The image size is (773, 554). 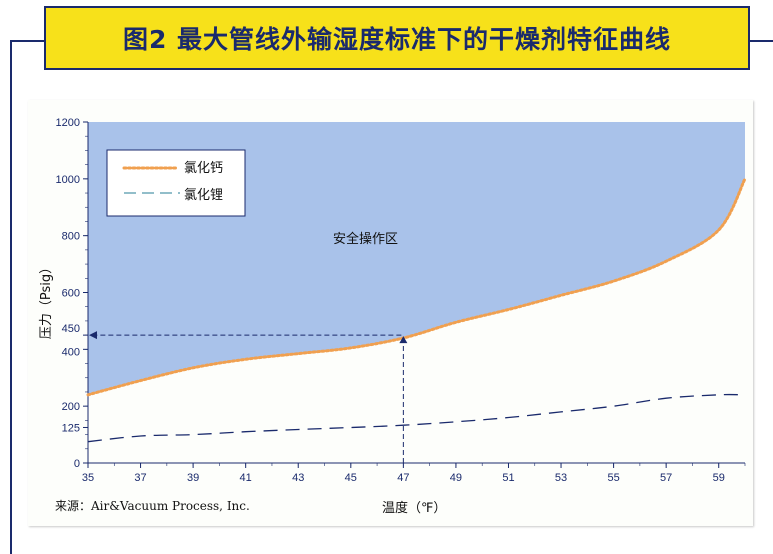 I want to click on y-tick-label: 1200, so click(x=68, y=123).